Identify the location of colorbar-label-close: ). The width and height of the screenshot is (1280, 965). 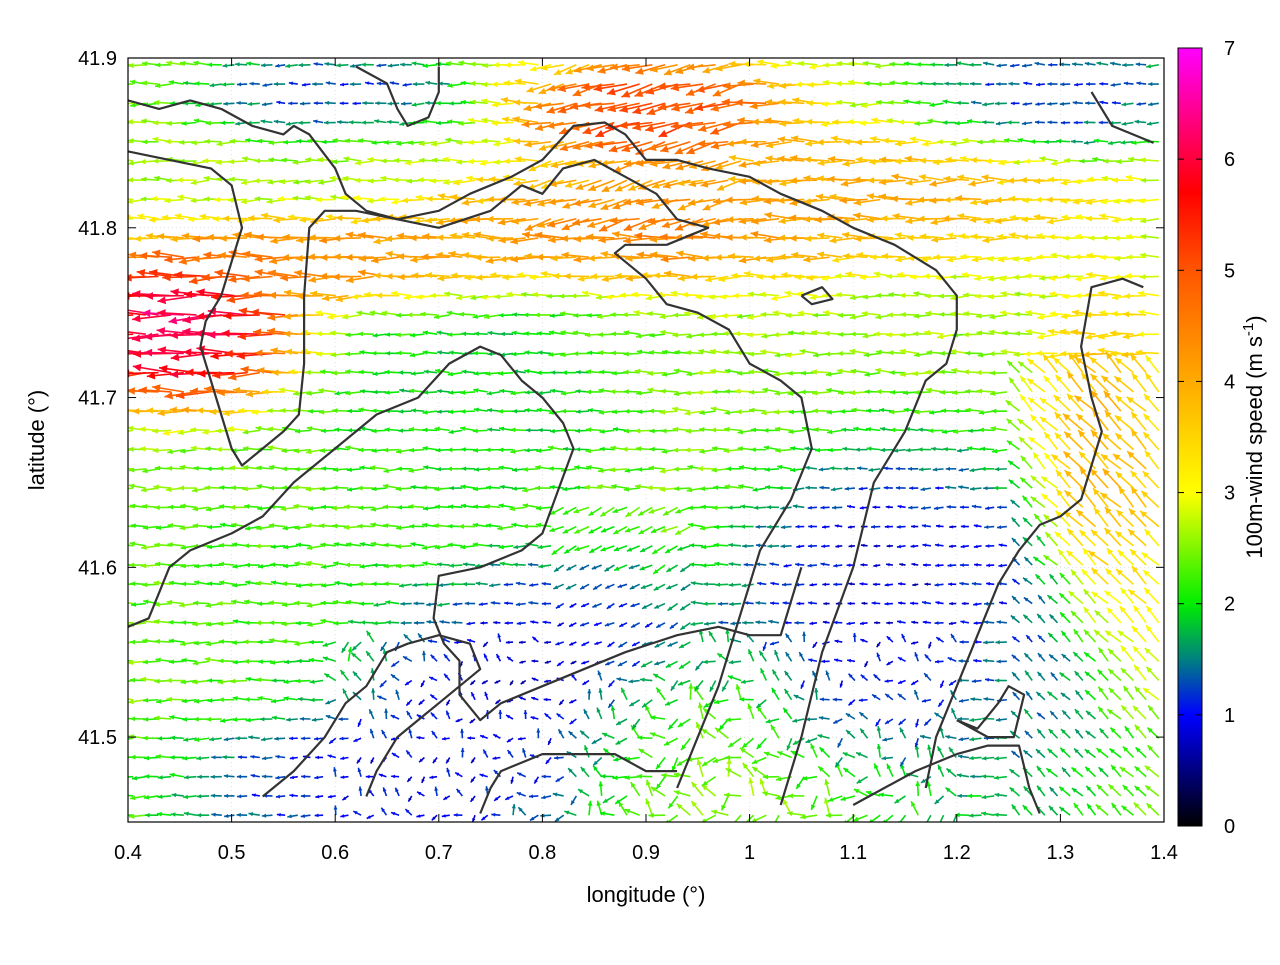
(1254, 318).